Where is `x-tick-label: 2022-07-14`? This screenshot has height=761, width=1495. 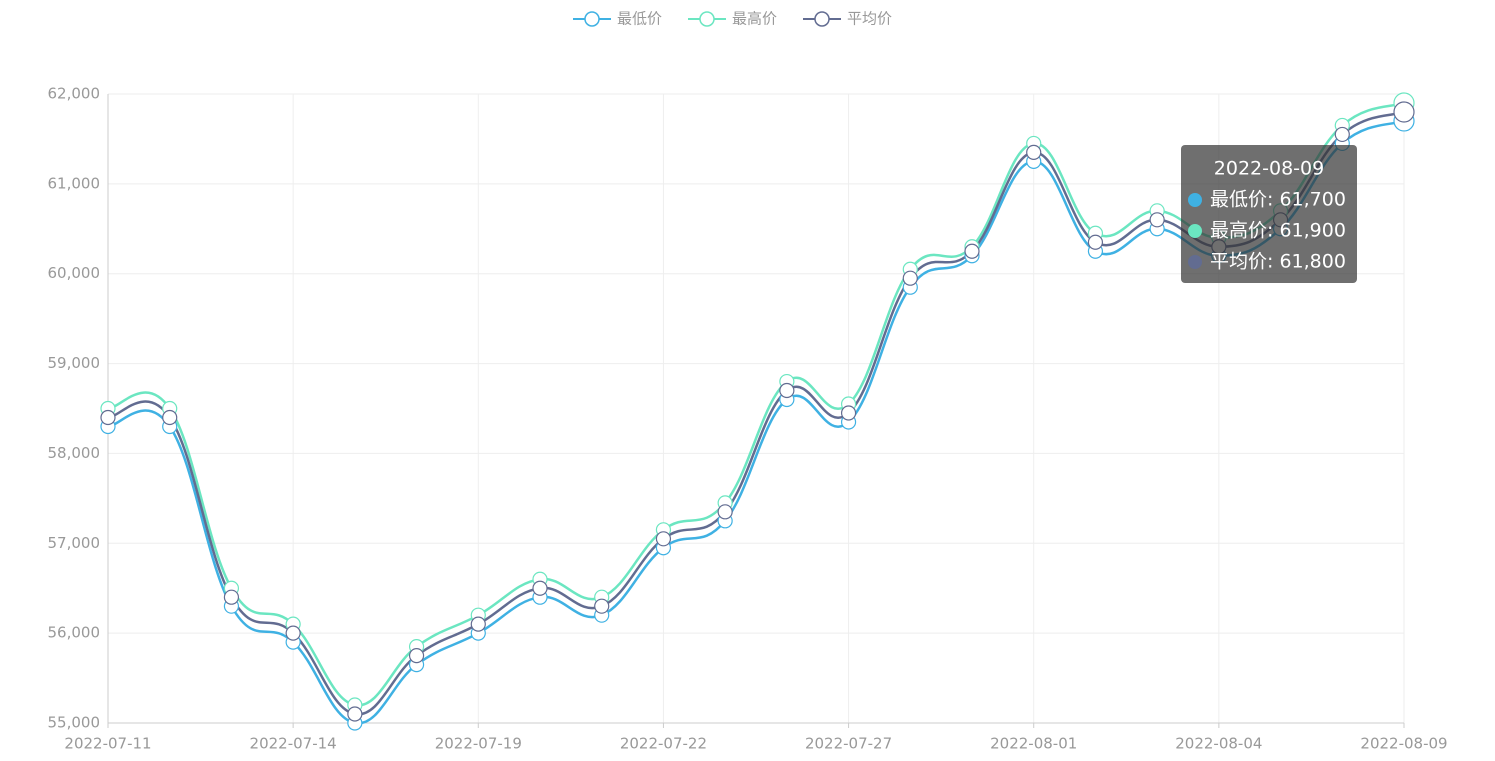 x-tick-label: 2022-07-14 is located at coordinates (293, 744).